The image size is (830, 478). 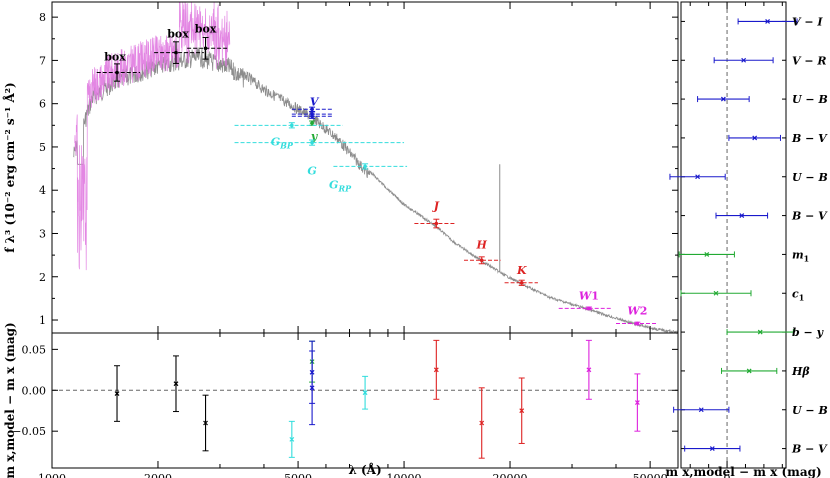 I want to click on photometric-point: W1, so click(x=585, y=300).